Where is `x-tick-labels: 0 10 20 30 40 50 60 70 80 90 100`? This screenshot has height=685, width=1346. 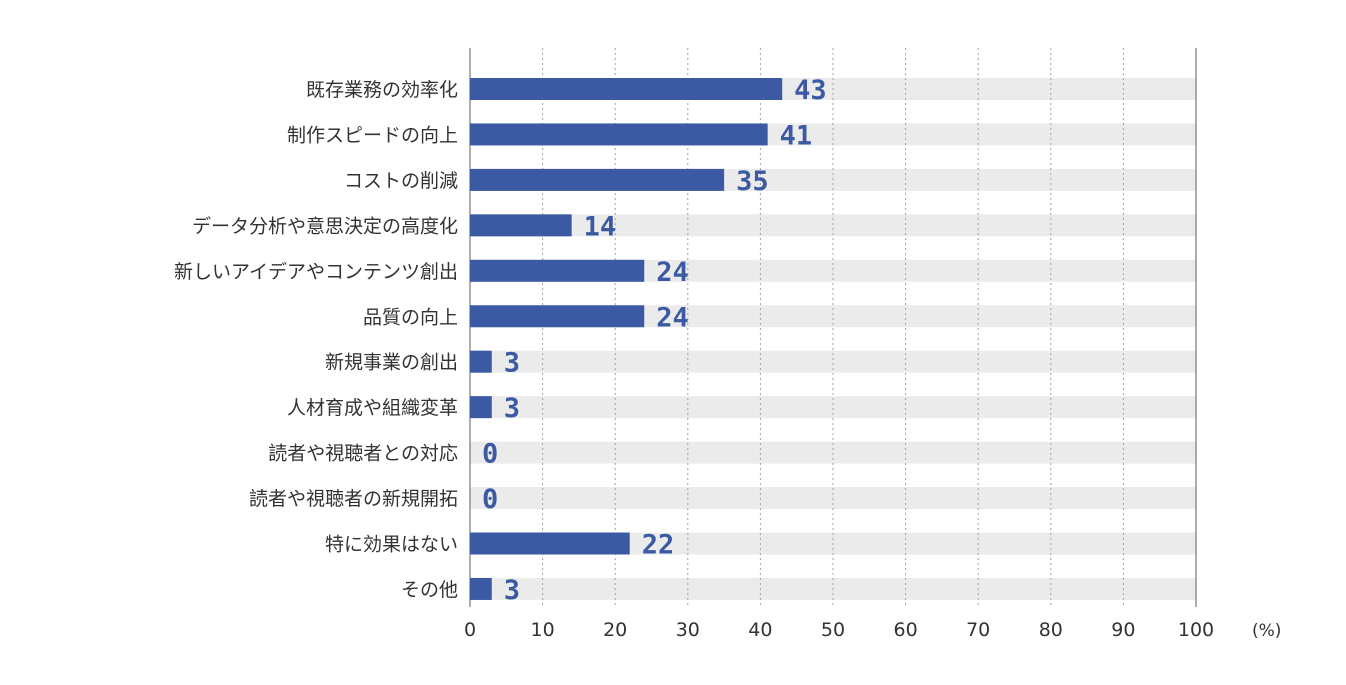
x-tick-labels: 0 10 20 30 40 50 60 70 80 90 100 is located at coordinates (839, 630).